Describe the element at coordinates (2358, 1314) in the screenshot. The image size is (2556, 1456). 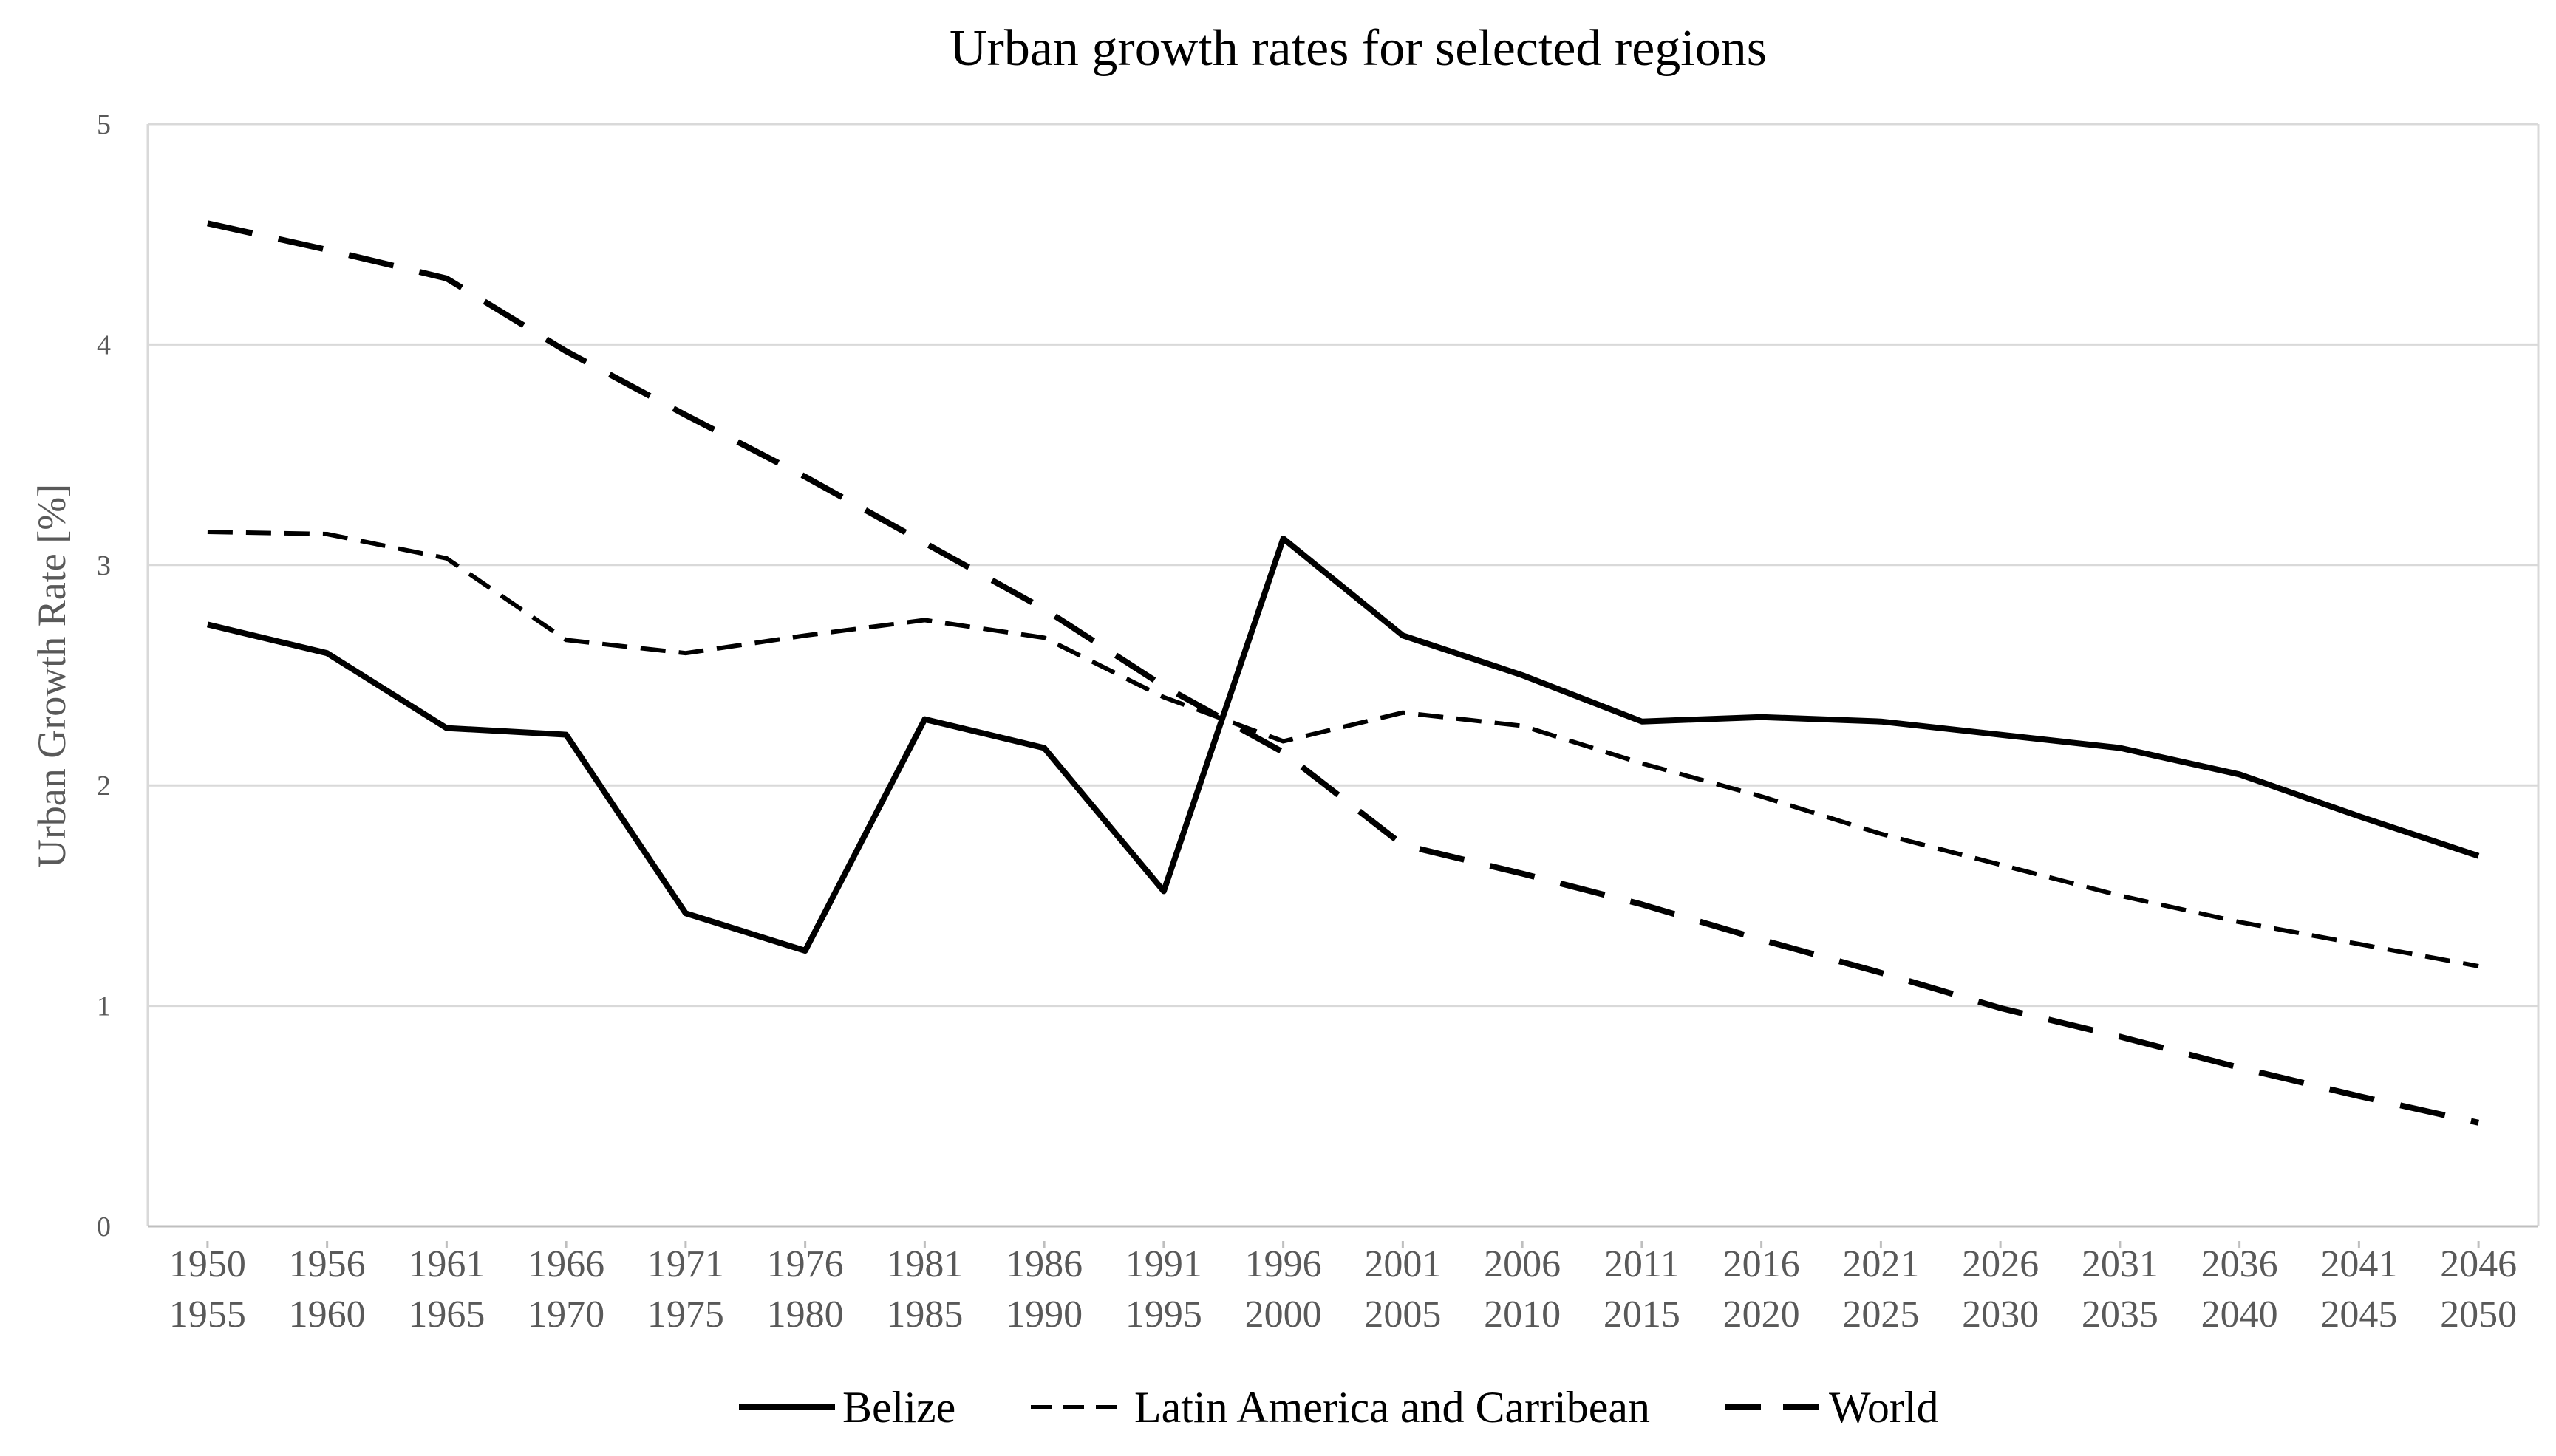
I see `x-tick-label-end: 2045` at that location.